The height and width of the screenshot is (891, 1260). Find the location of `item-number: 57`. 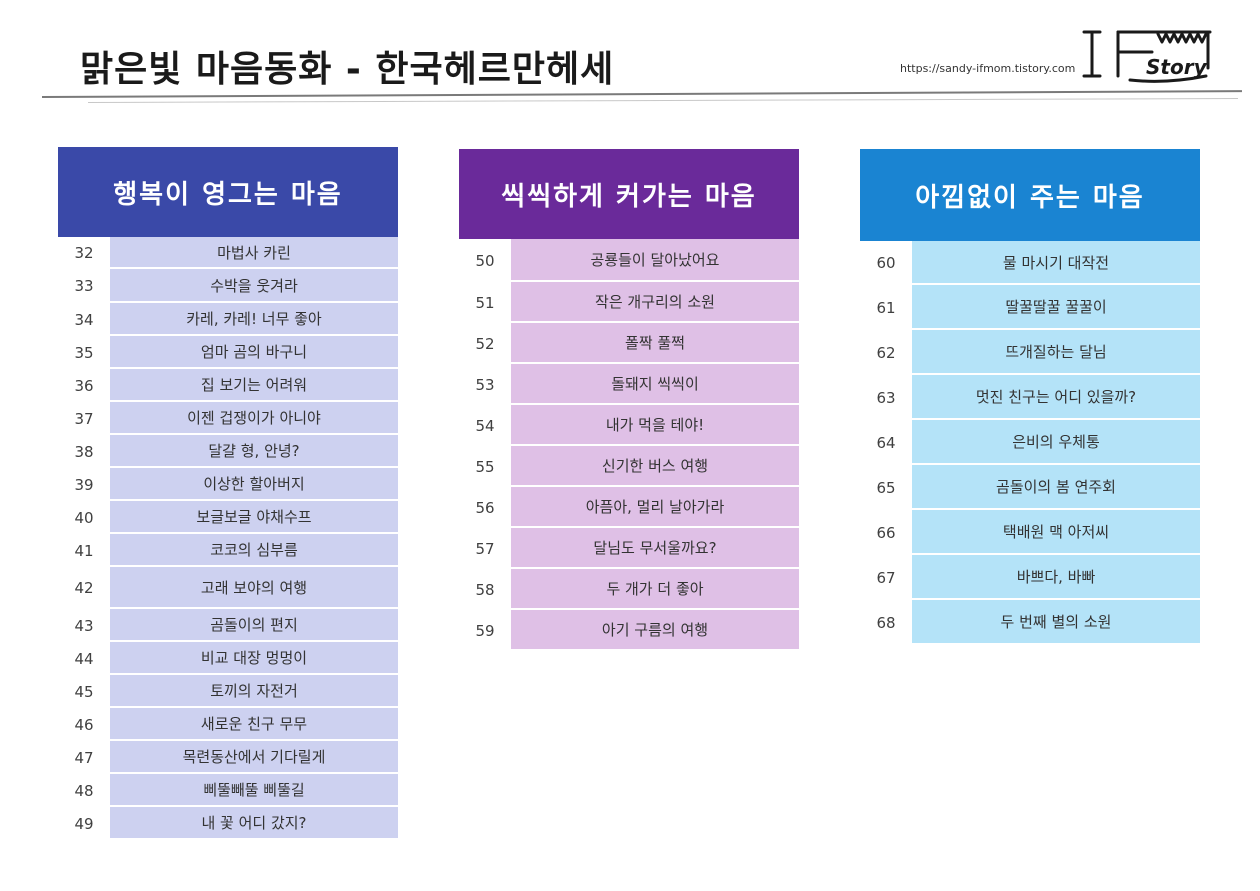

item-number: 57 is located at coordinates (485, 548).